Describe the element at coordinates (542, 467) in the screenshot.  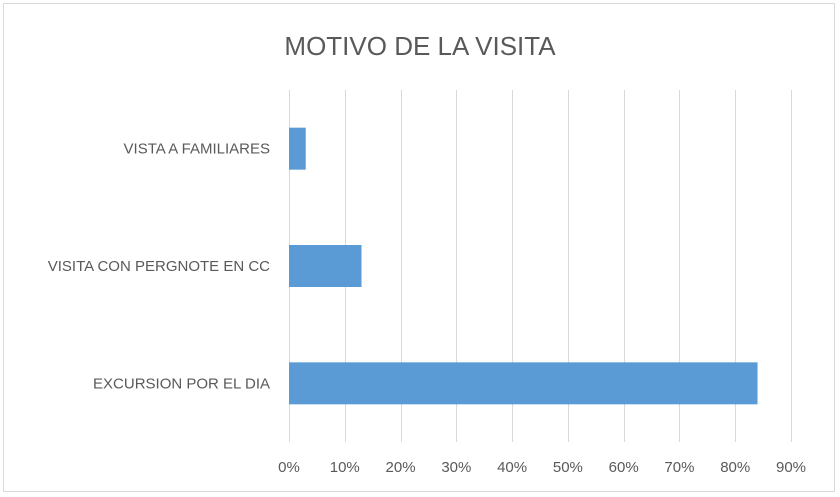
I see `x-axis-tick-labels: 0% 10% 20% 30% 40% 50% 60% 70% 80% 90%` at that location.